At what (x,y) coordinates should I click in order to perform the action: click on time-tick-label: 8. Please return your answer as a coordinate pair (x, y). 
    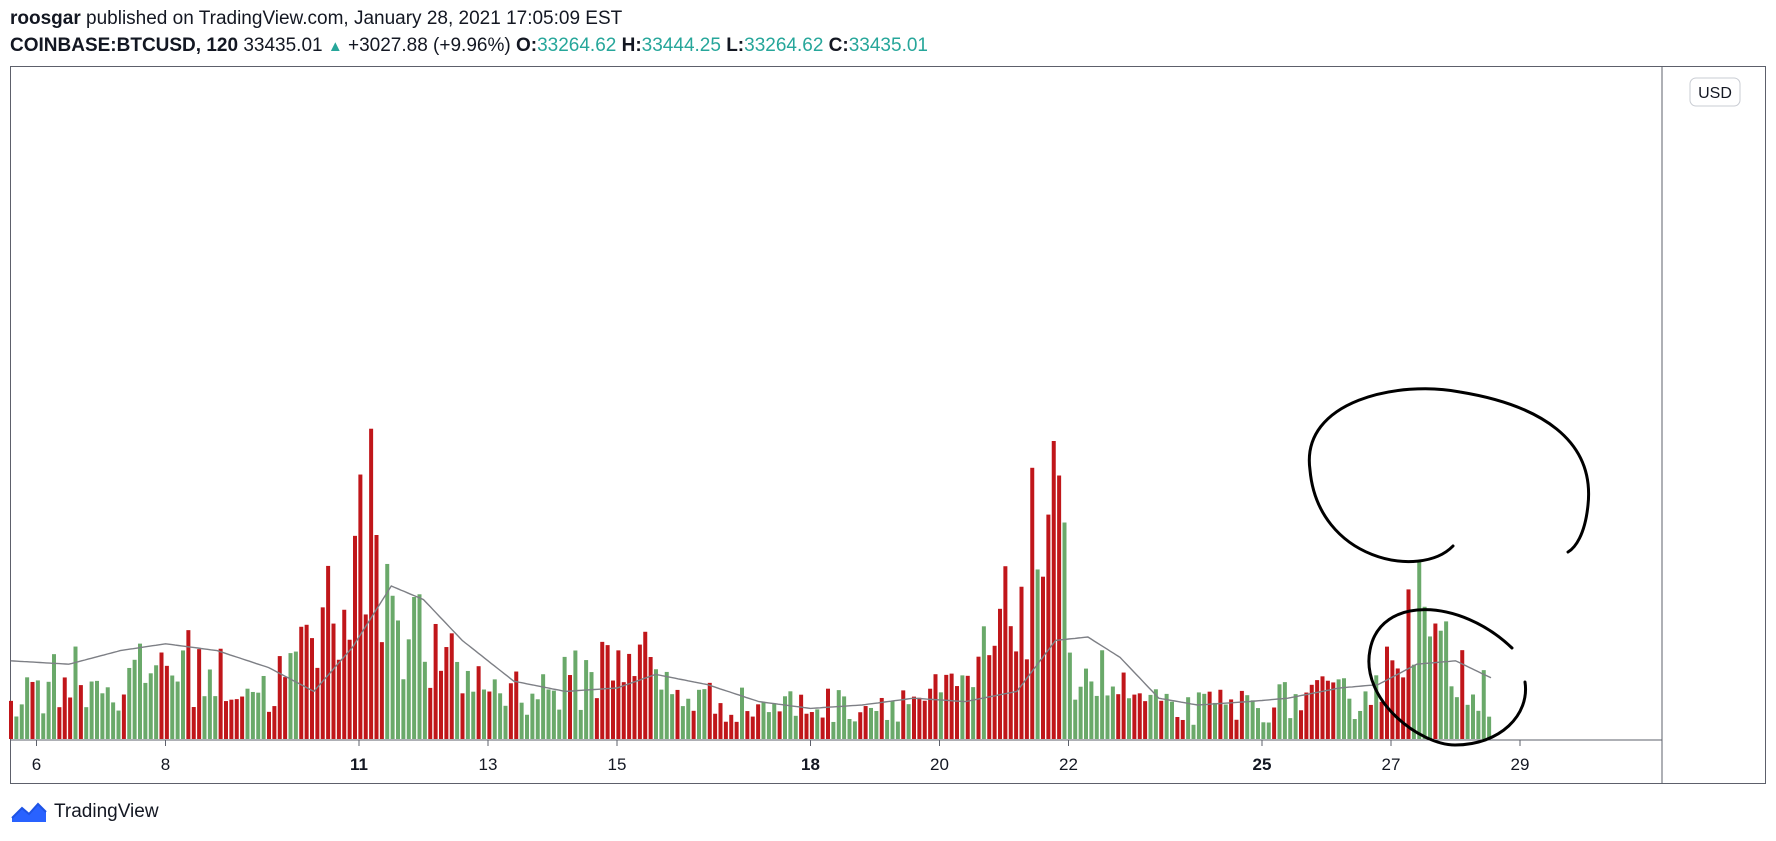
    Looking at the image, I should click on (165, 764).